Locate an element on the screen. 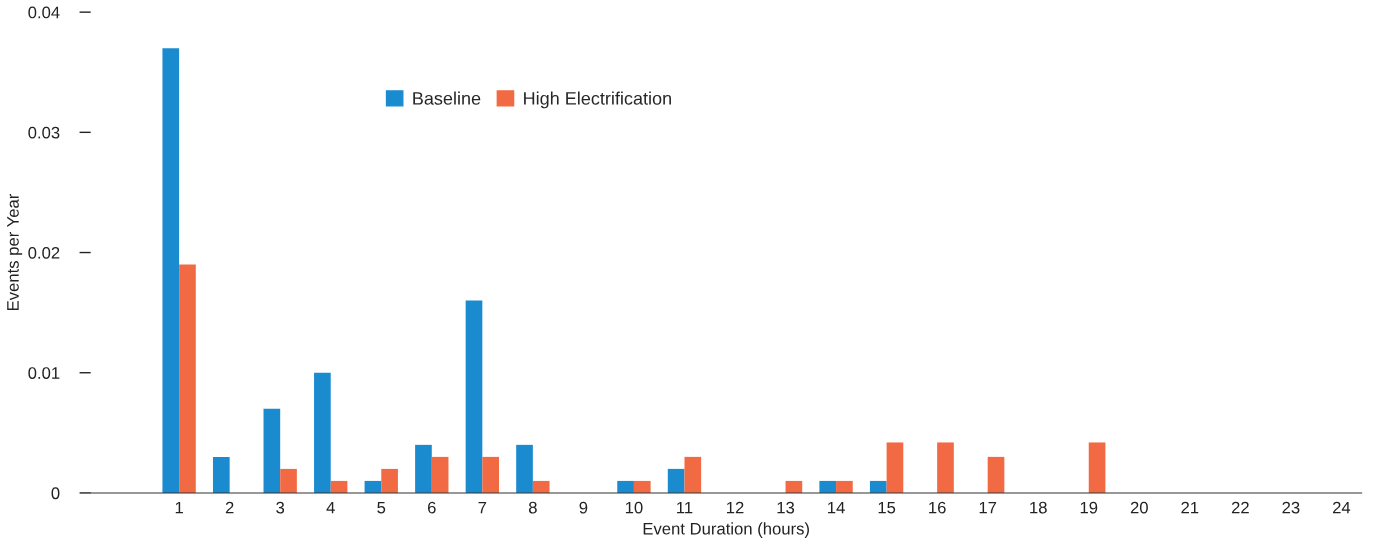 The height and width of the screenshot is (552, 1374). x-tick-label: 18 is located at coordinates (1038, 507).